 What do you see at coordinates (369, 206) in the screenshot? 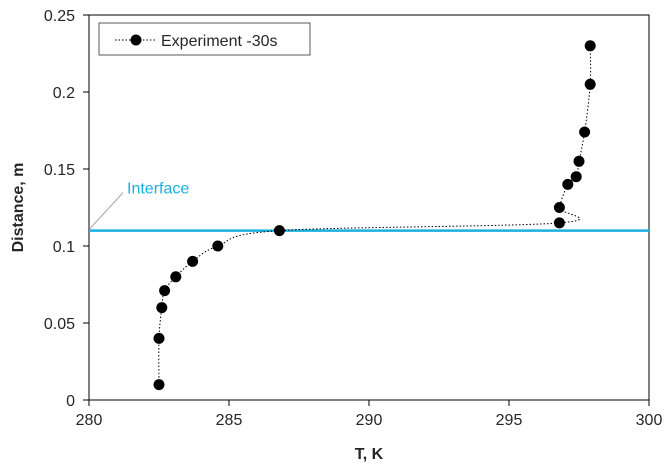
I see `interface-reference: Interface` at bounding box center [369, 206].